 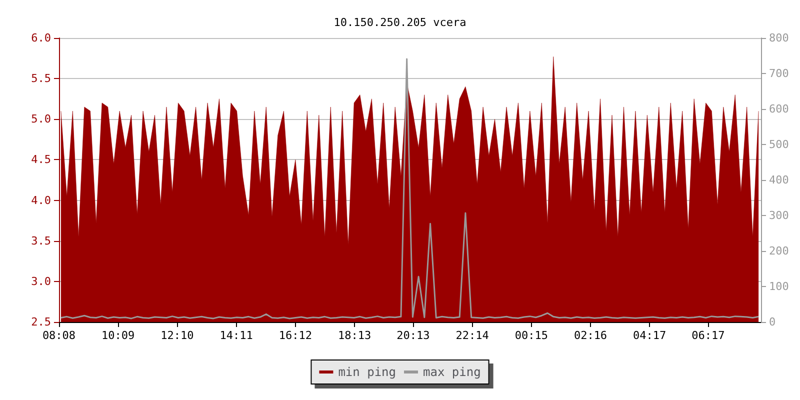 I want to click on y2-tick-label: 0, so click(x=772, y=322).